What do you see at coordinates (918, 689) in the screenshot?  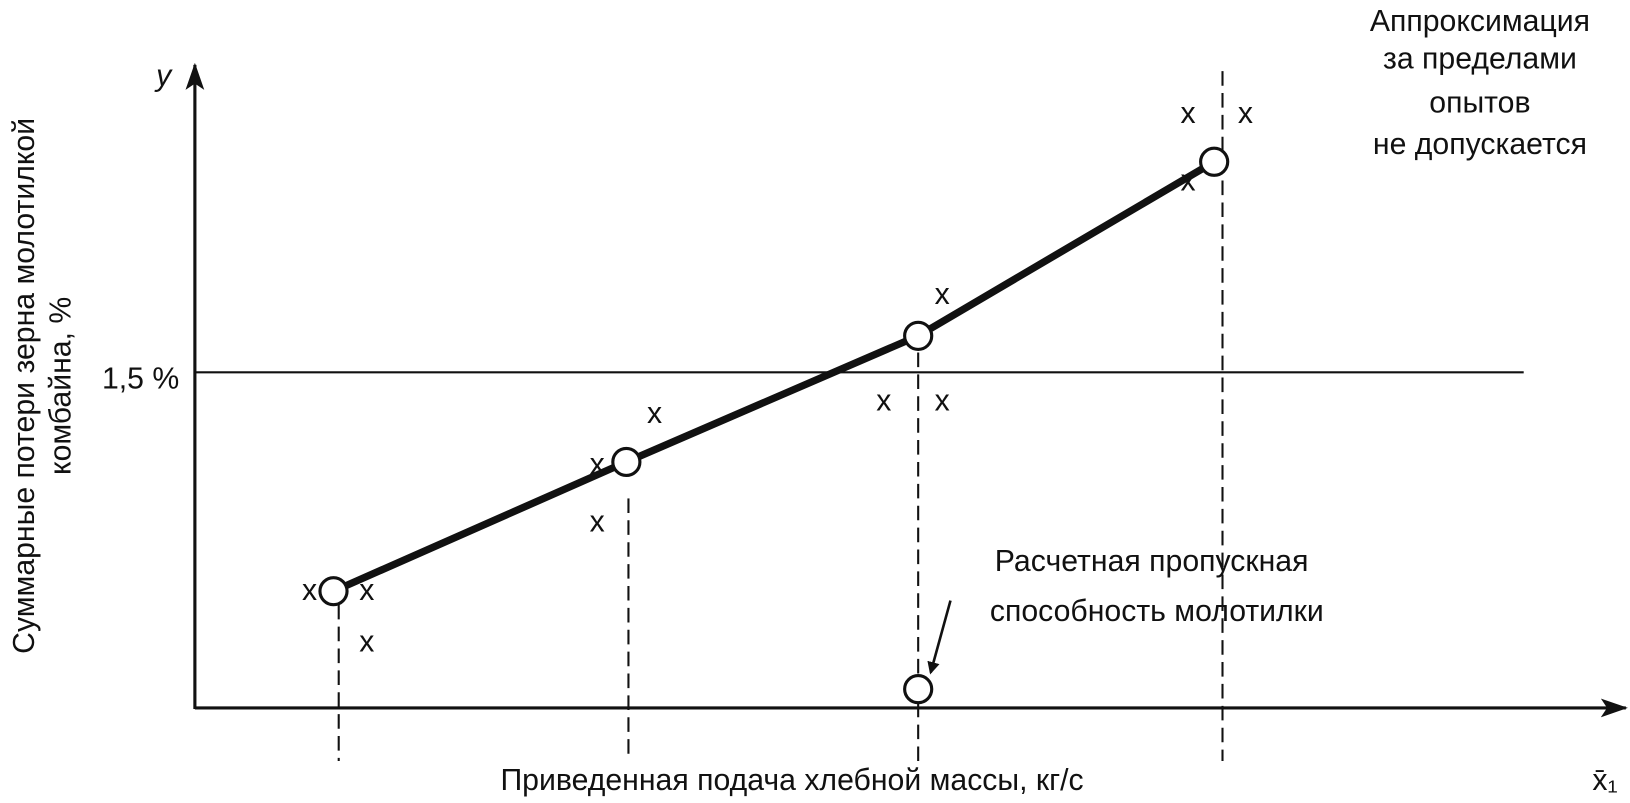 I see `capacity-point` at bounding box center [918, 689].